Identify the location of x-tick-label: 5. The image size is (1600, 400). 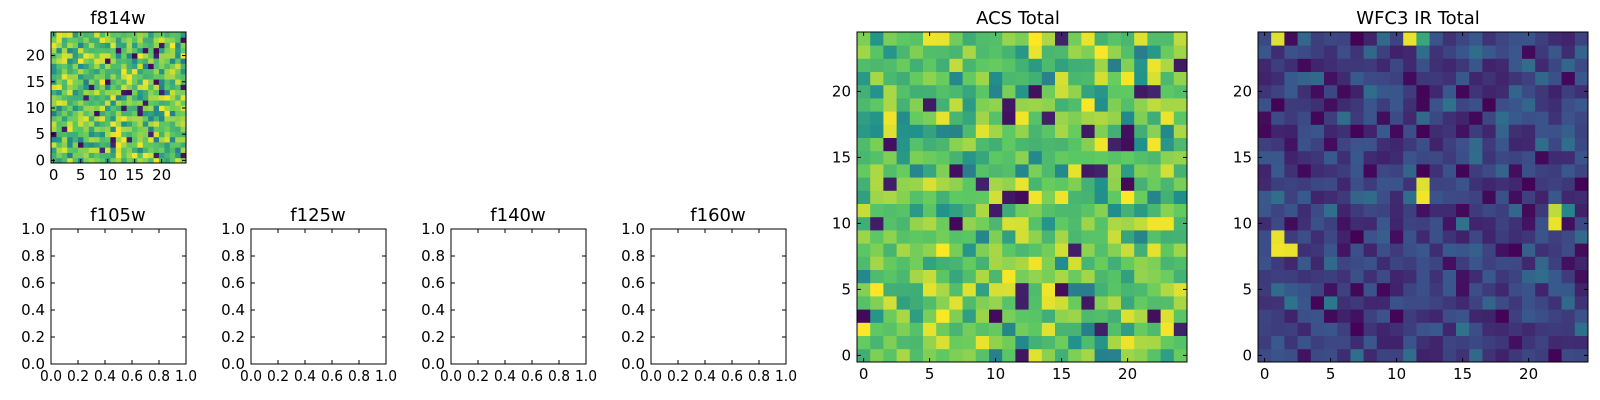
(1331, 374).